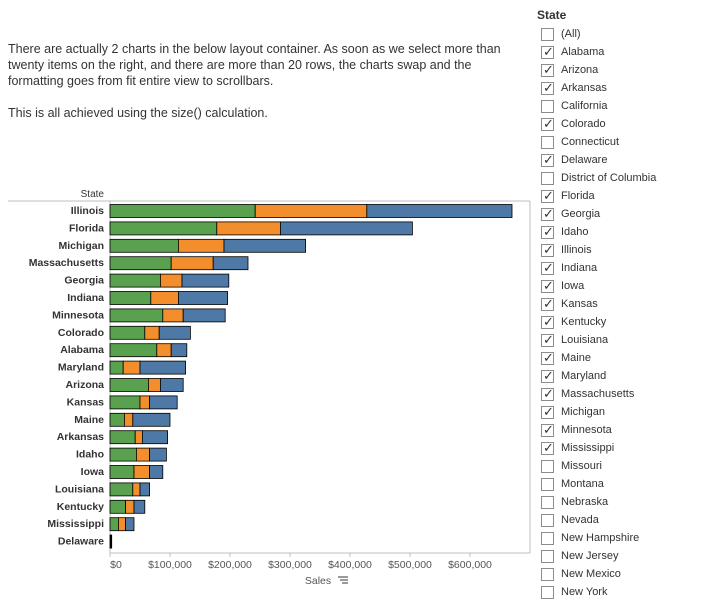 This screenshot has width=702, height=602. Describe the element at coordinates (621, 53) in the screenshot. I see `state-filter-item: ✓ Alabama` at that location.